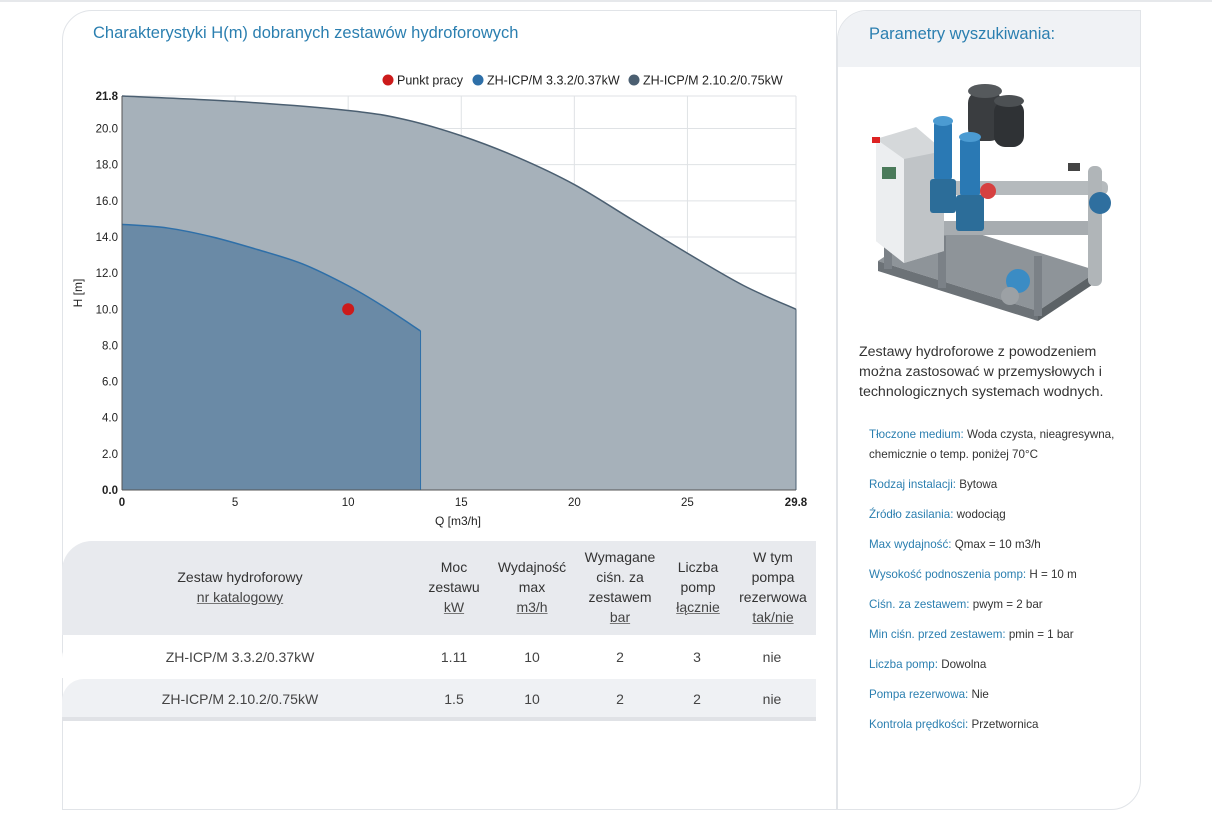 The image size is (1212, 822). Describe the element at coordinates (773, 587) in the screenshot. I see `column-header-reserve: W tym pompa rezerwowa tak/nie` at that location.